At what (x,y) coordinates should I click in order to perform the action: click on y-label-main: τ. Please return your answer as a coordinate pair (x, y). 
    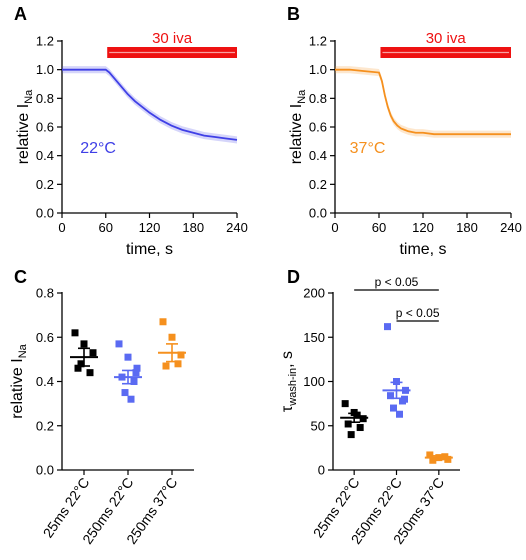
    Looking at the image, I should click on (287, 408).